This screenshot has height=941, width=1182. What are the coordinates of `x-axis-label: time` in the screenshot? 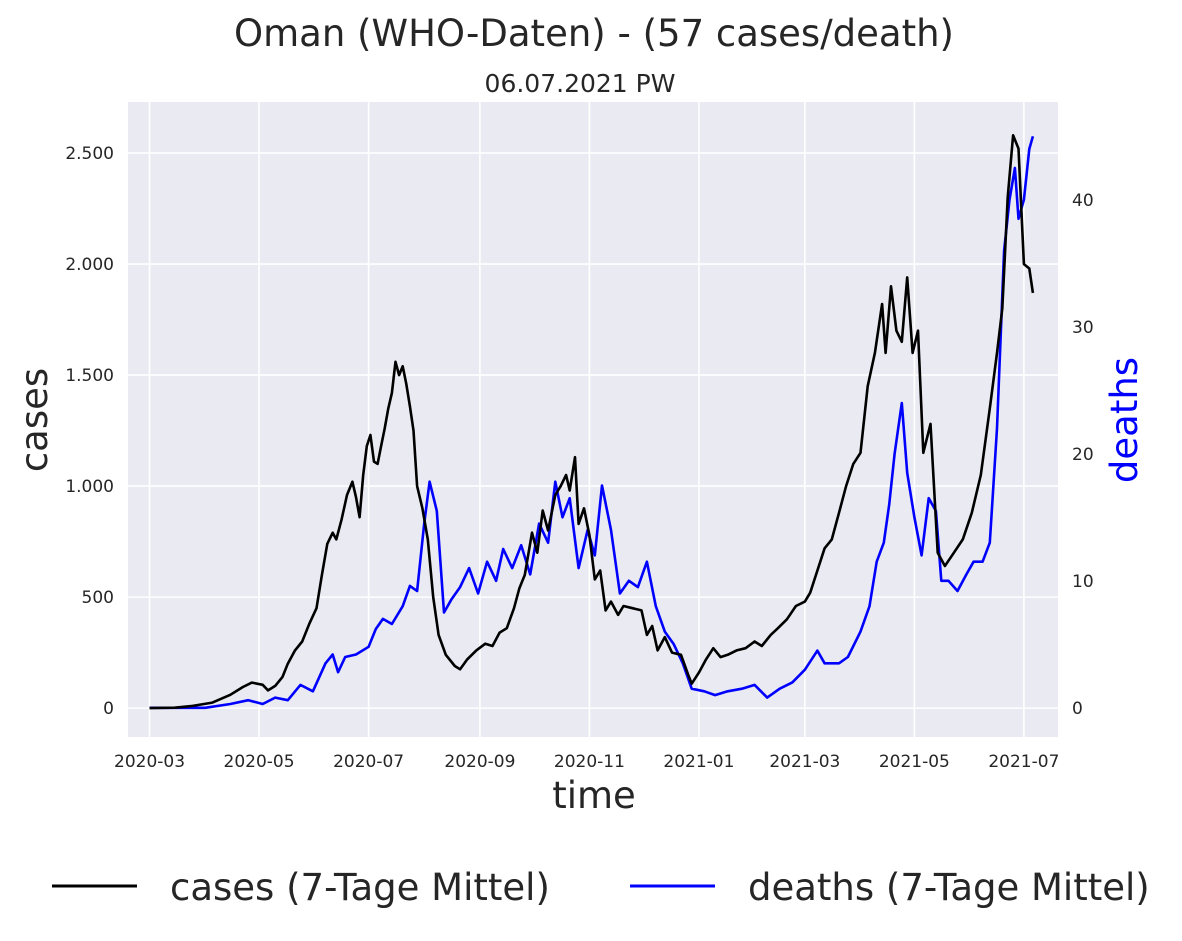 It's located at (594, 795).